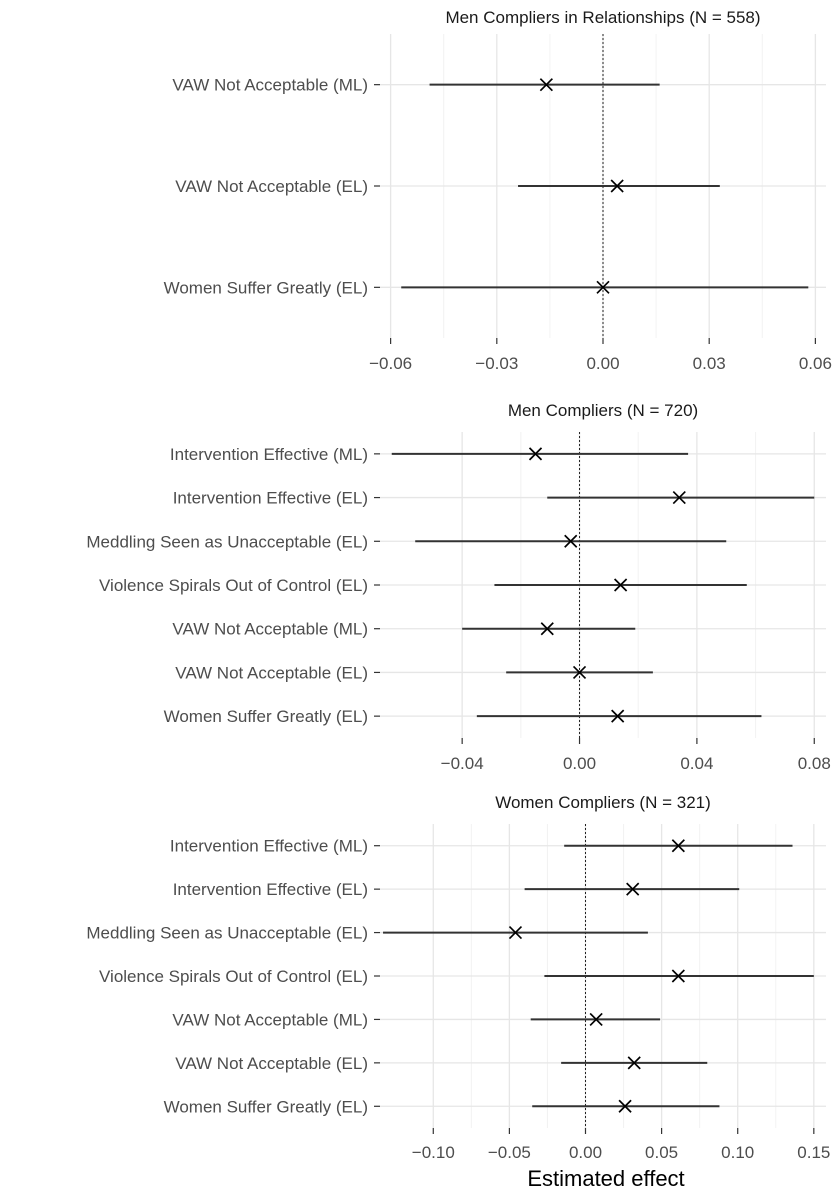 Image resolution: width=838 pixels, height=1195 pixels. I want to click on x-tick-label: 0.05, so click(661, 1152).